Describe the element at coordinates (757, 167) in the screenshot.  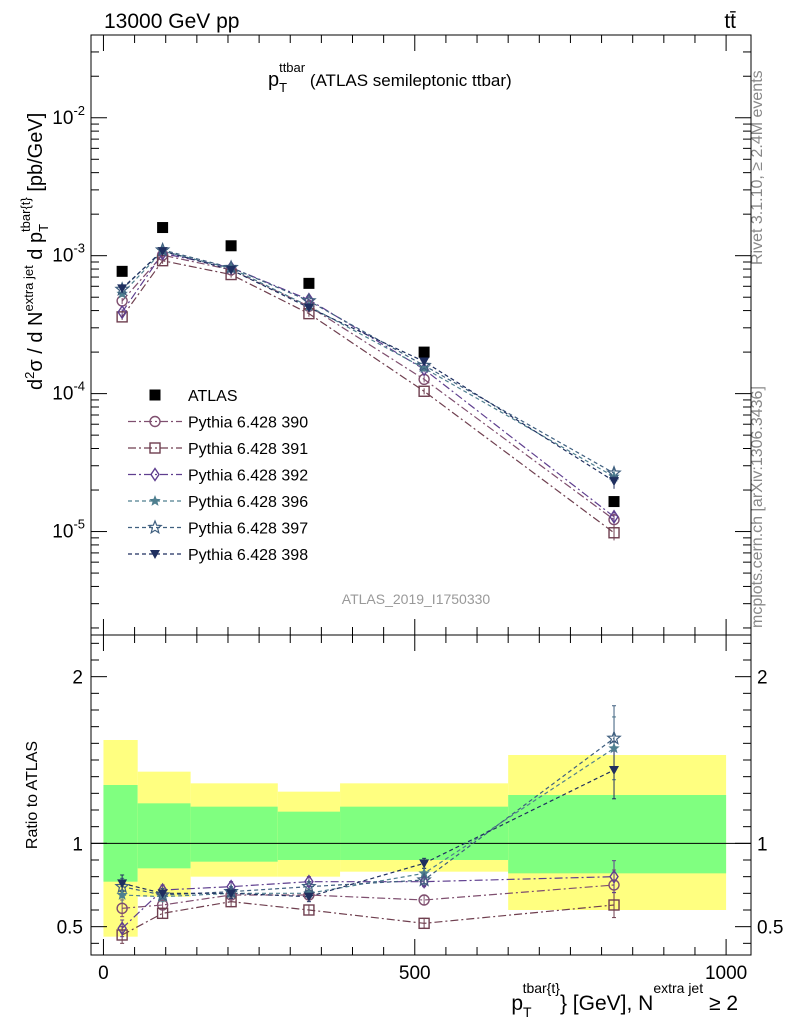
I see `rivet-label: Rivet 3.1.10, ≥ 2.4M events` at that location.